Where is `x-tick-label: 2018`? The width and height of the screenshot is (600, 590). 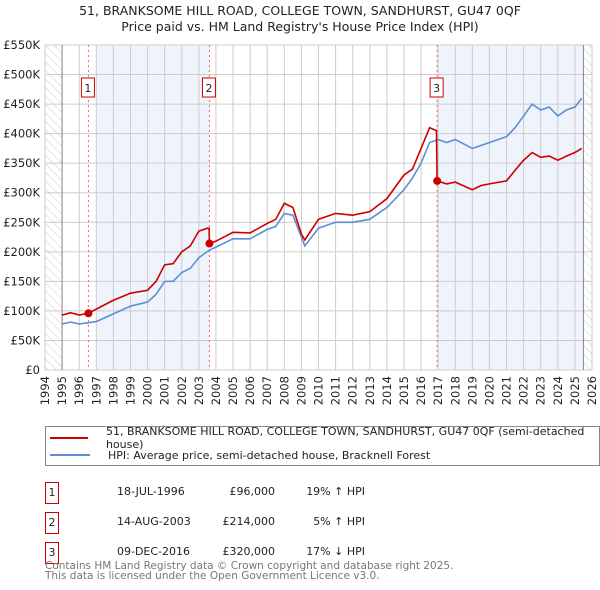
x-tick-label: 2018 is located at coordinates (455, 390).